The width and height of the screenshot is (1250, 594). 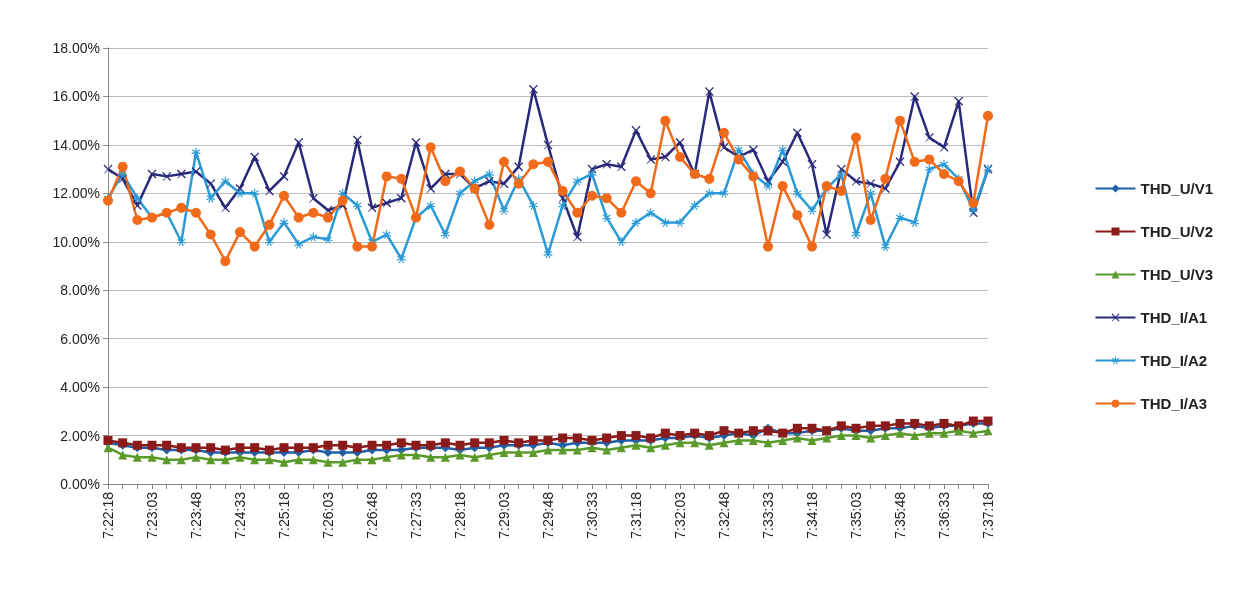 What do you see at coordinates (856, 515) in the screenshot?
I see `x-tick-label: 7:35:03` at bounding box center [856, 515].